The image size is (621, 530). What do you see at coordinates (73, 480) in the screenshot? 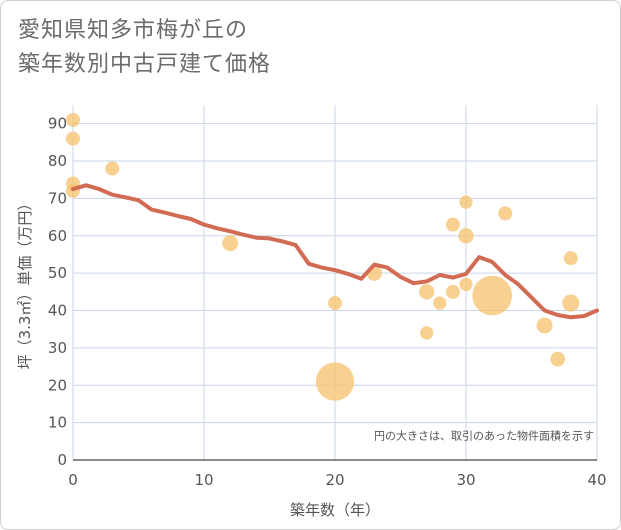
I see `x-tick-label: 0` at bounding box center [73, 480].